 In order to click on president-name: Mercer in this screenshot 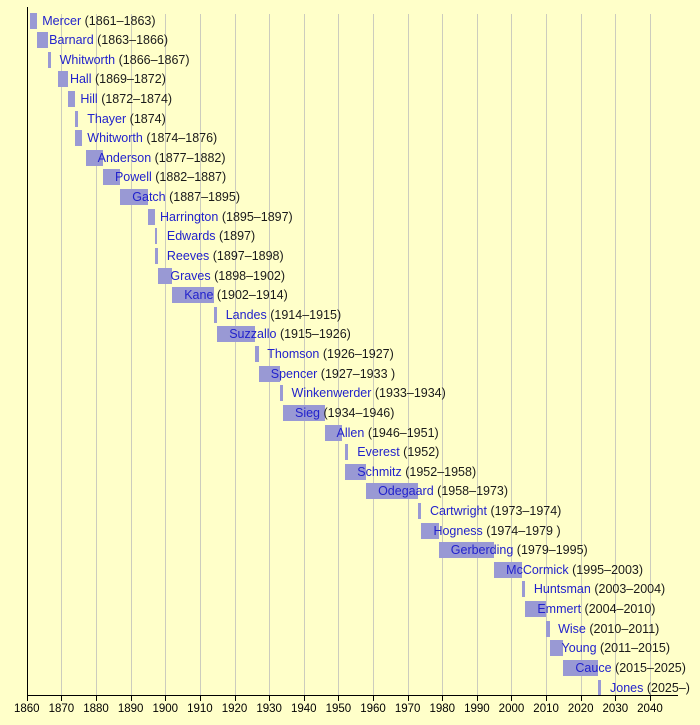, I will do `click(62, 20)`.